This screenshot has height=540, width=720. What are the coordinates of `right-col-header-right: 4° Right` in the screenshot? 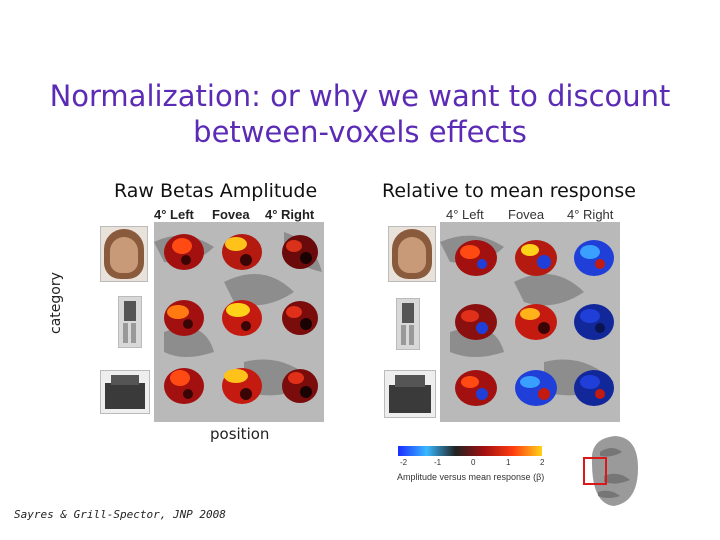 It's located at (590, 214).